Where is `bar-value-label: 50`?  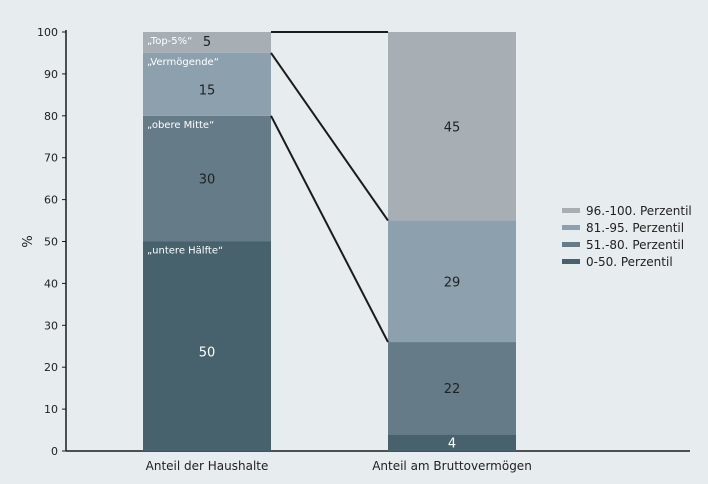
bar-value-label: 50 is located at coordinates (207, 352).